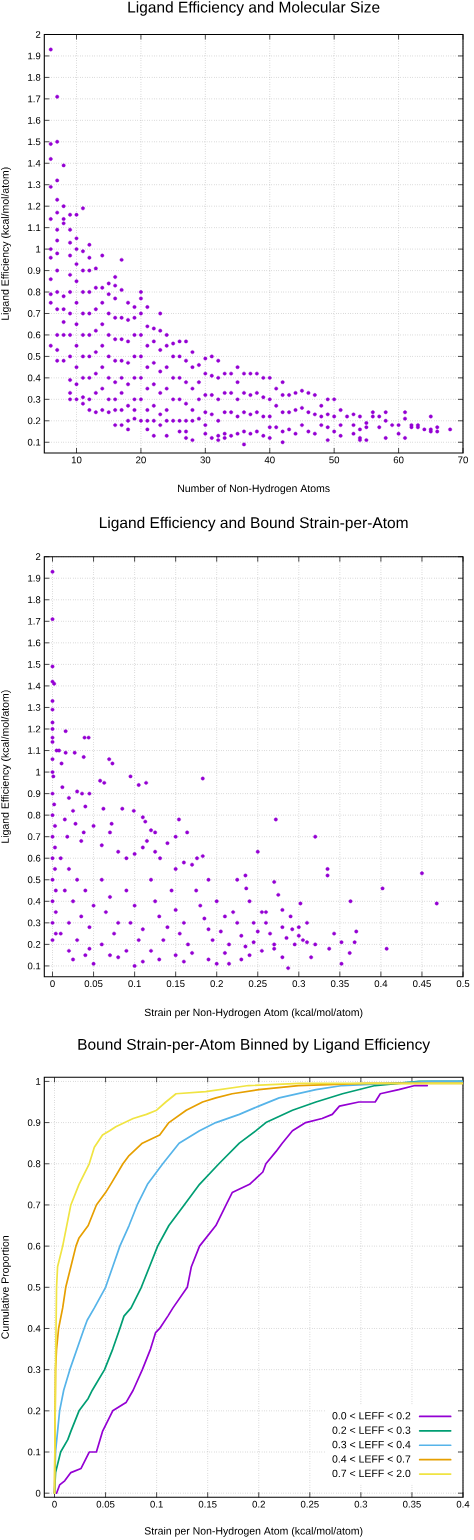  Describe the element at coordinates (463, 984) in the screenshot. I see `x-tick-label: 0.5` at that location.